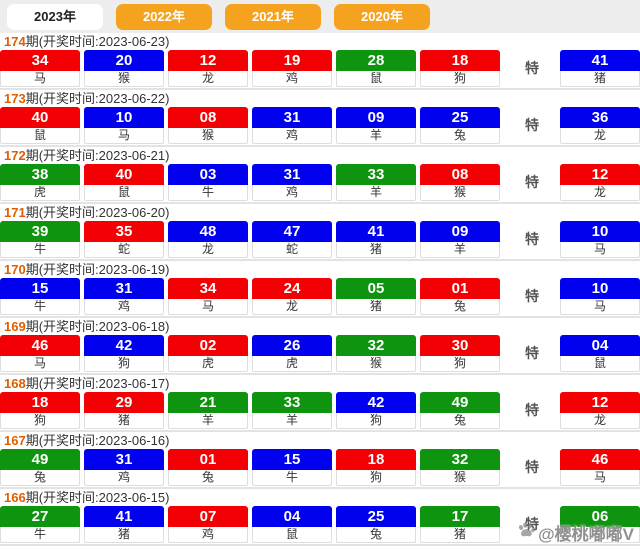 The image size is (640, 549). Describe the element at coordinates (292, 231) in the screenshot. I see `ball-number: 47` at that location.